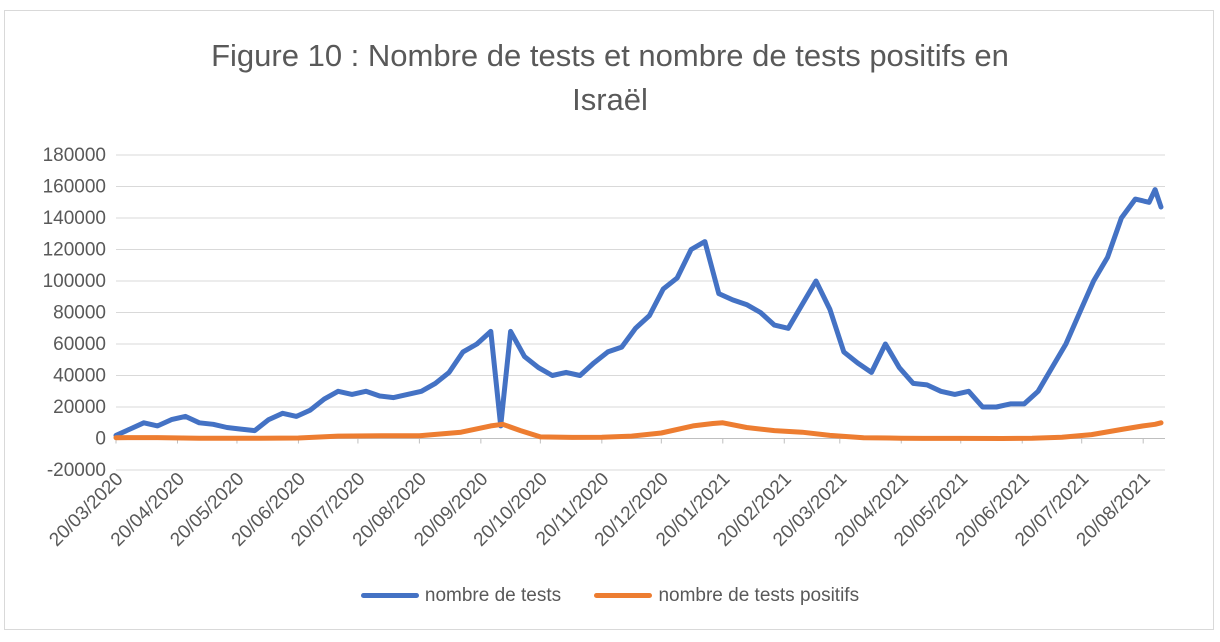  Describe the element at coordinates (79, 407) in the screenshot. I see `y-tick-label: 20000` at that location.